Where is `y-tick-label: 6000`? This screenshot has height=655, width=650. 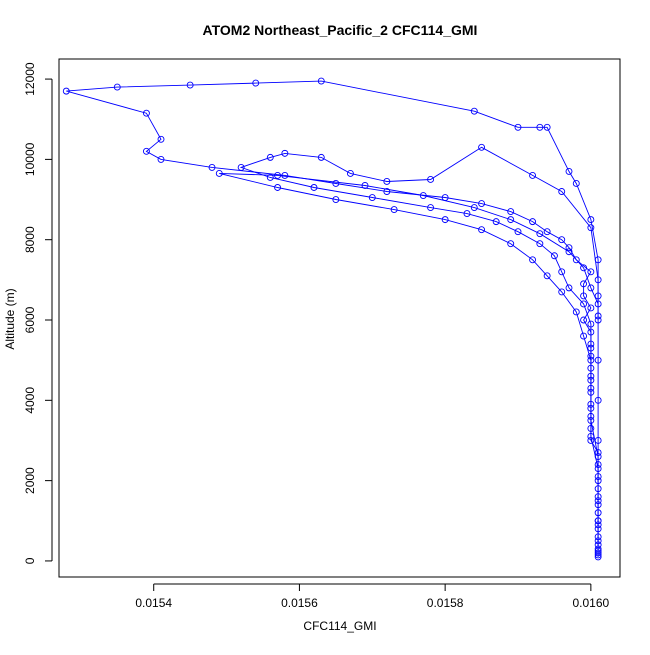
y-tick-label: 6000 is located at coordinates (30, 319).